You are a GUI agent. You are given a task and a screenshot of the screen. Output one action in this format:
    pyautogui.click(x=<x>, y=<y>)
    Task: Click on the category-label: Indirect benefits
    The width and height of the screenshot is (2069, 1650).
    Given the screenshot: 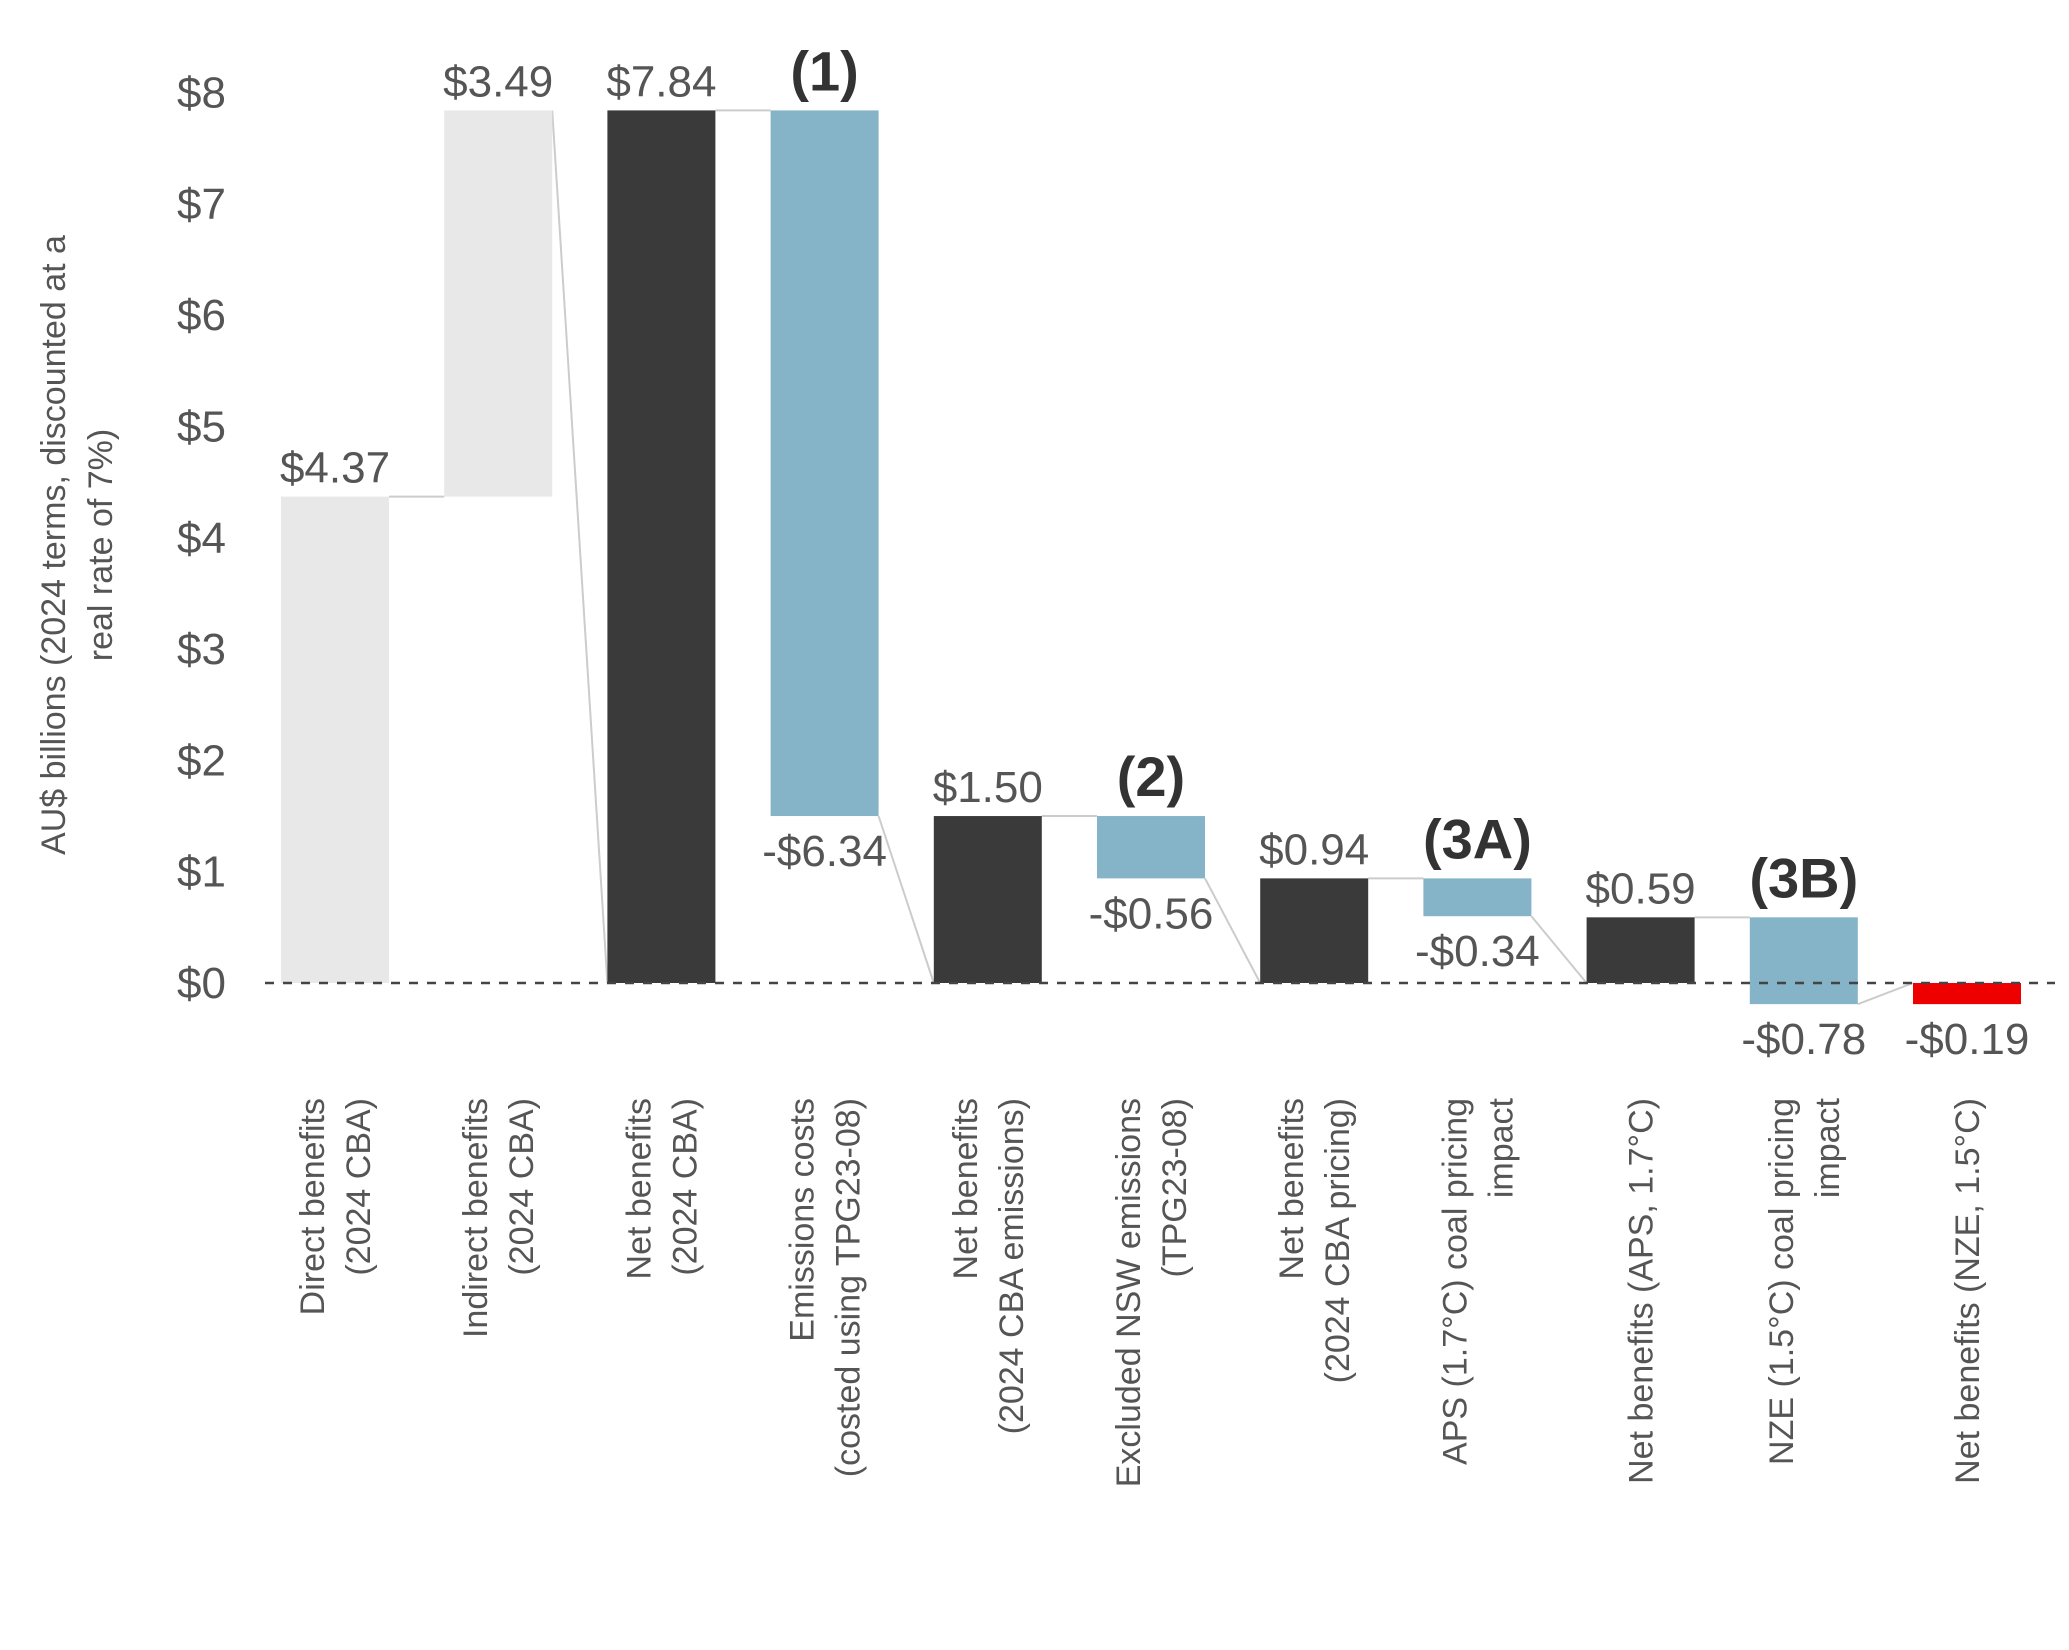 What is the action you would take?
    pyautogui.click(x=476, y=1218)
    